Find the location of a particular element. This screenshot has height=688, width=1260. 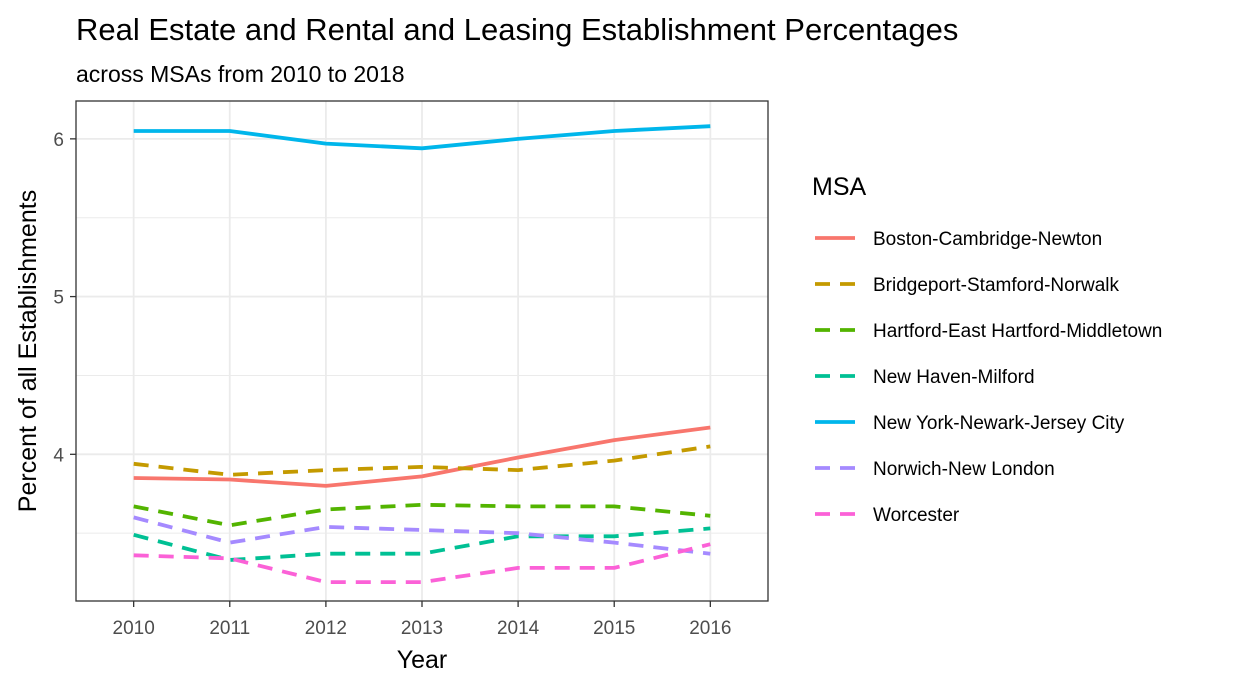

legend-label: Boston-Cambridge-Newton is located at coordinates (987, 239).